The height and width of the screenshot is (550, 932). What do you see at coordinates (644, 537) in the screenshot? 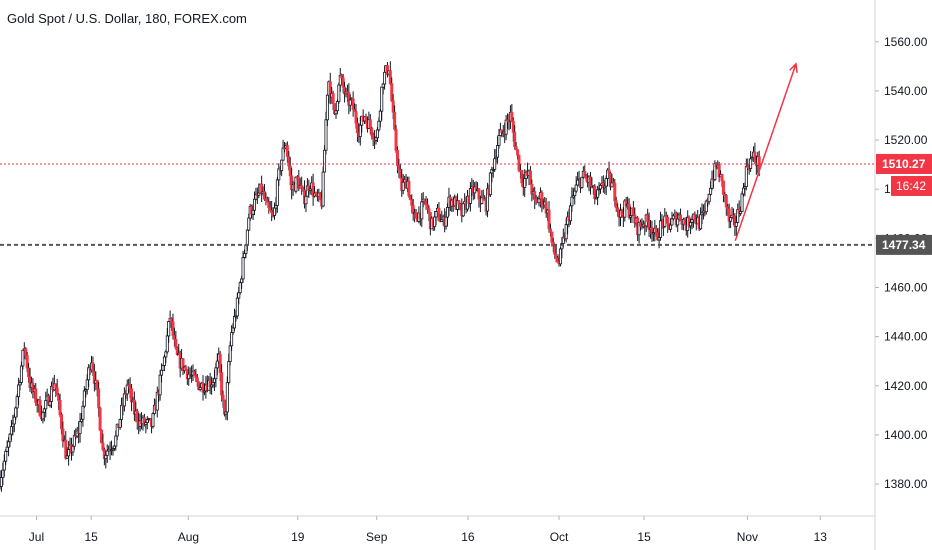
I see `x-tick-label: 15` at bounding box center [644, 537].